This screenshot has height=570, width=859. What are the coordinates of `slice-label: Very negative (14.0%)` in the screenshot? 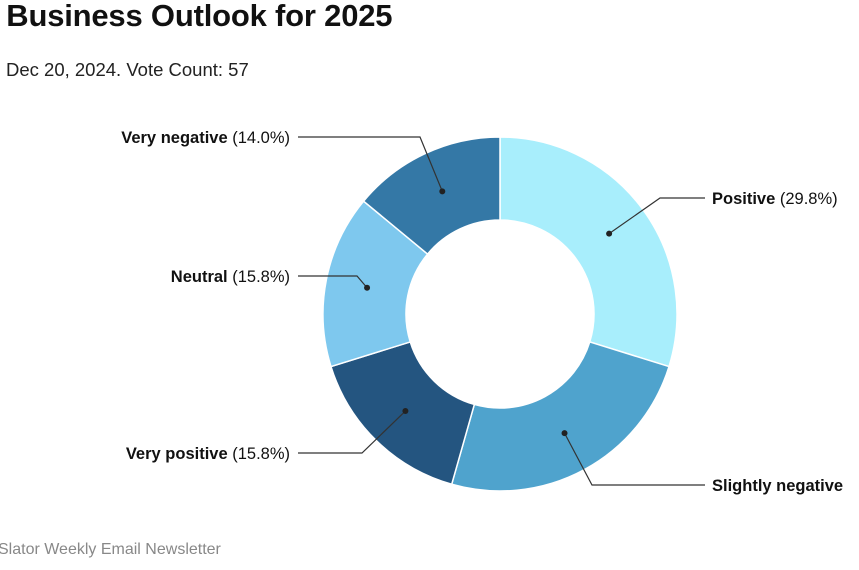 It's located at (205, 138).